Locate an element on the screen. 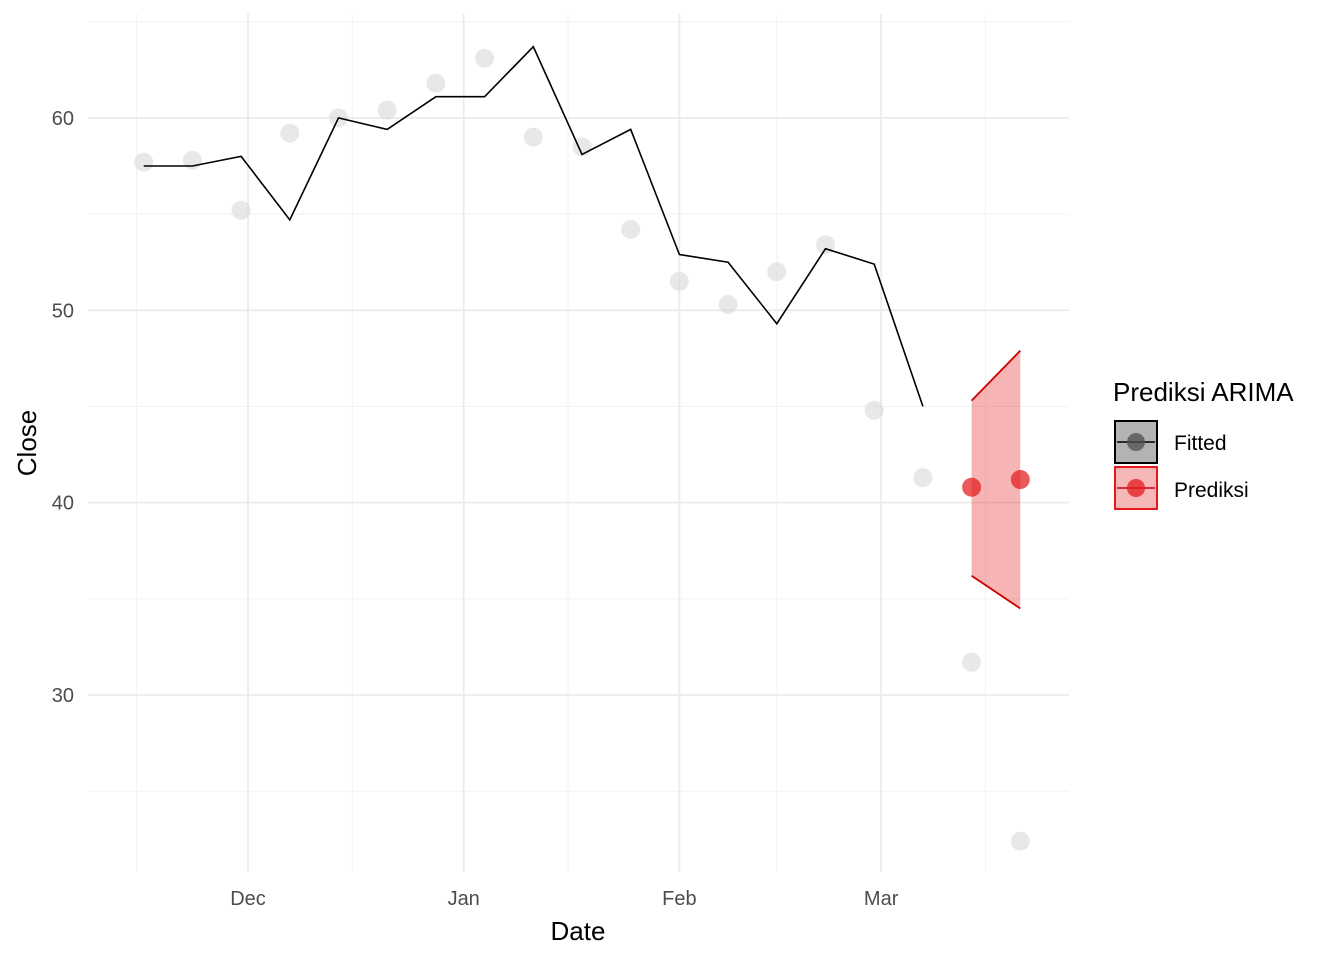 Image resolution: width=1344 pixels, height=960 pixels. legend-point-prediksi is located at coordinates (1136, 488).